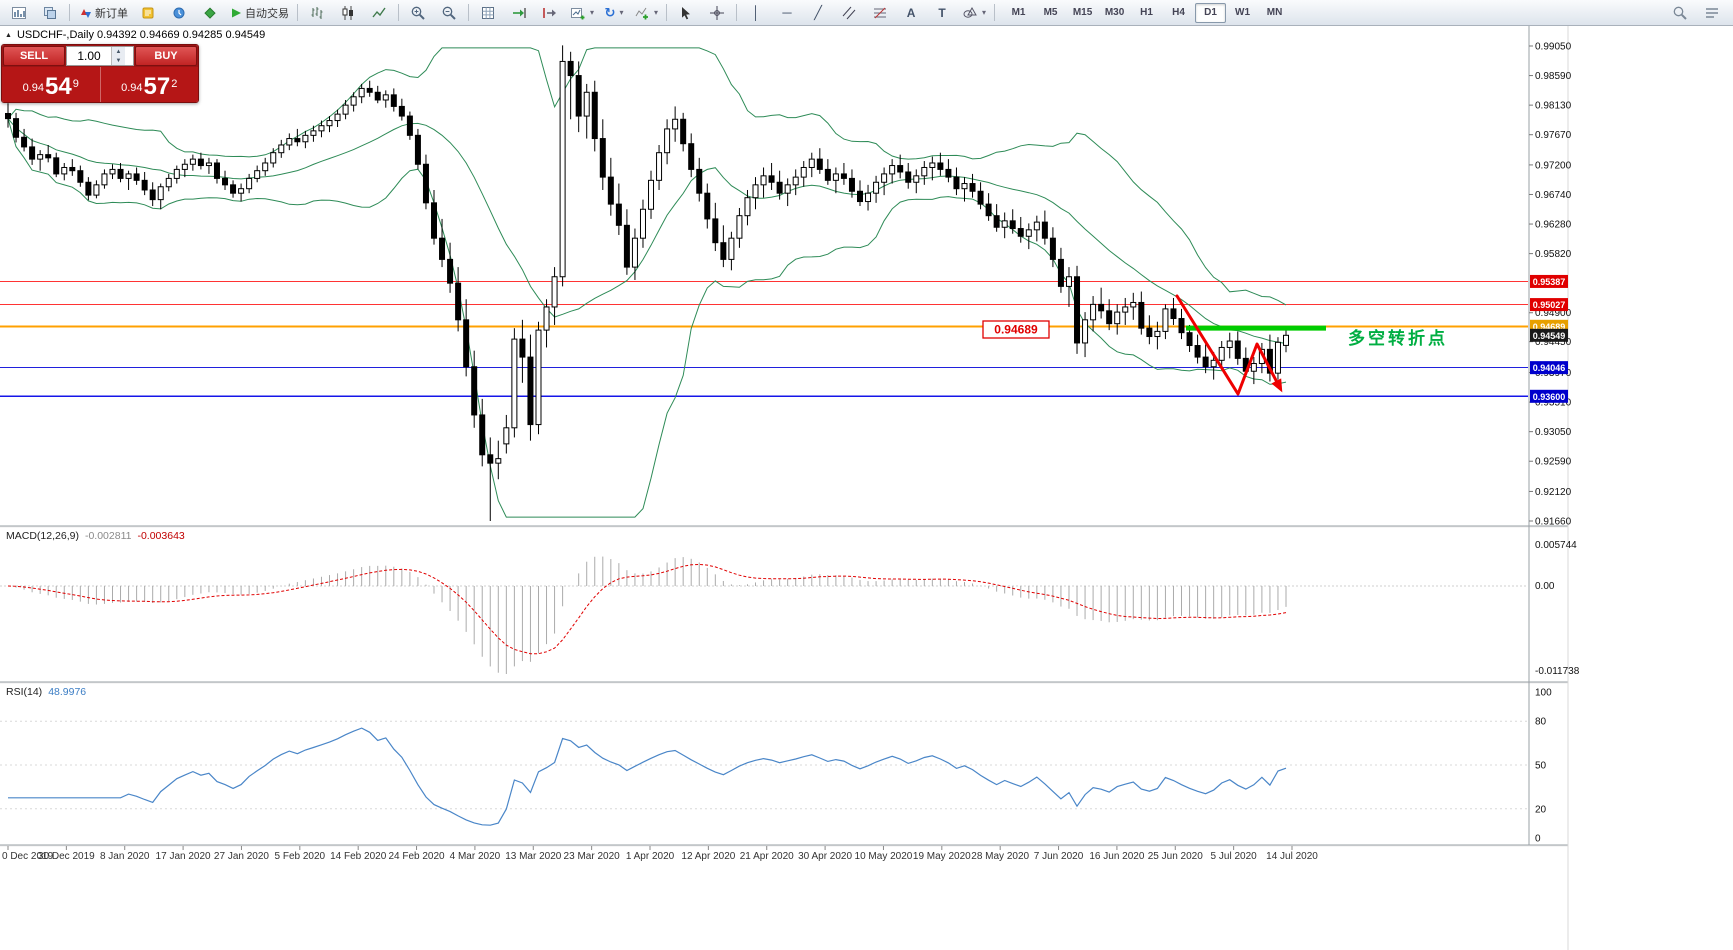 Image resolution: width=1733 pixels, height=950 pixels. I want to click on svg-text: 19 May 2020, so click(942, 856).